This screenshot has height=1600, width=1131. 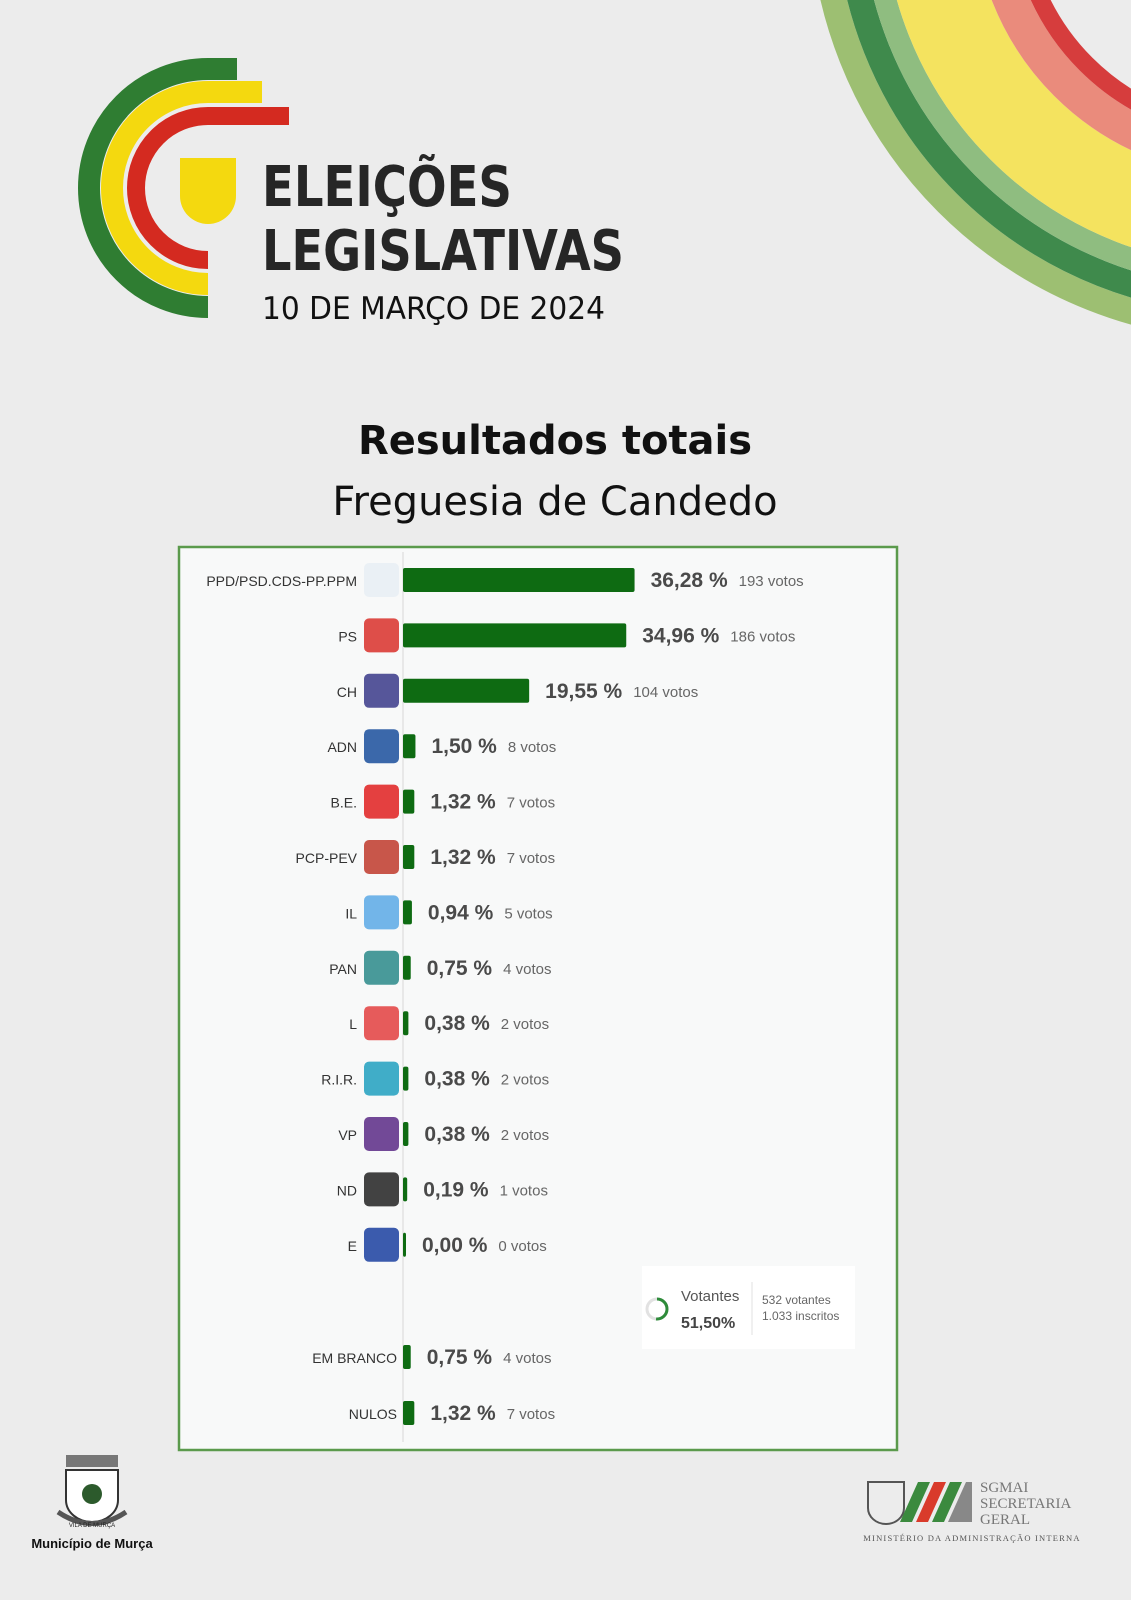 What do you see at coordinates (342, 747) in the screenshot?
I see `category-label: ADN` at bounding box center [342, 747].